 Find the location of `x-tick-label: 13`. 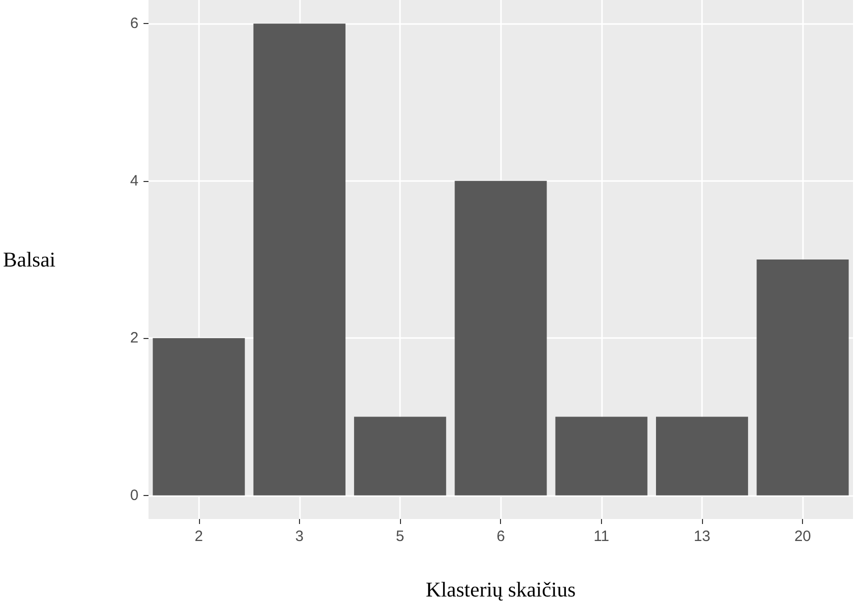

x-tick-label: 13 is located at coordinates (702, 536).